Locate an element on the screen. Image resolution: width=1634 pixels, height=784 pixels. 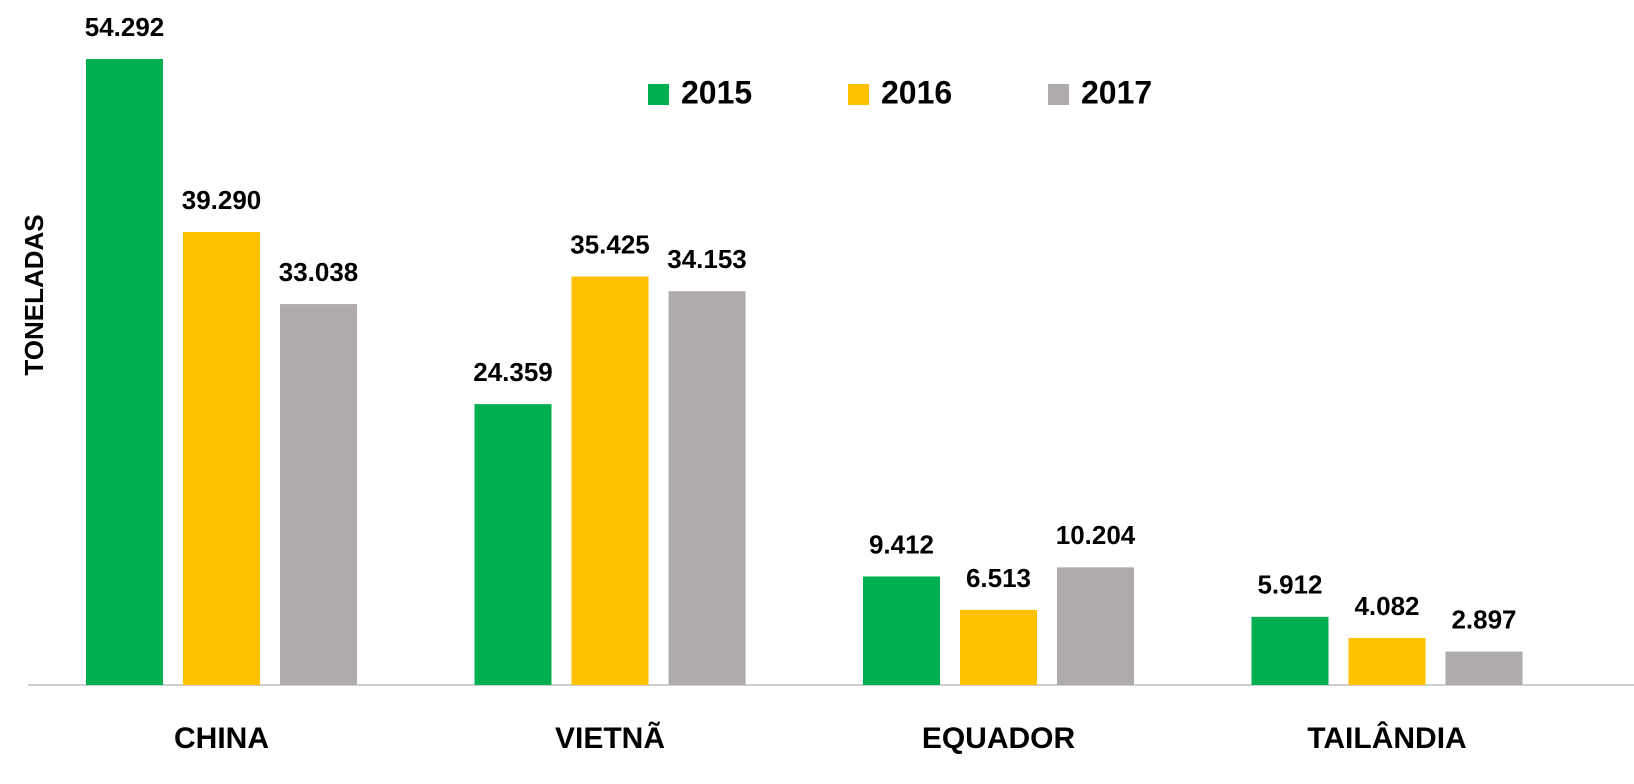
x-tick-label: EQUADOR is located at coordinates (999, 738).